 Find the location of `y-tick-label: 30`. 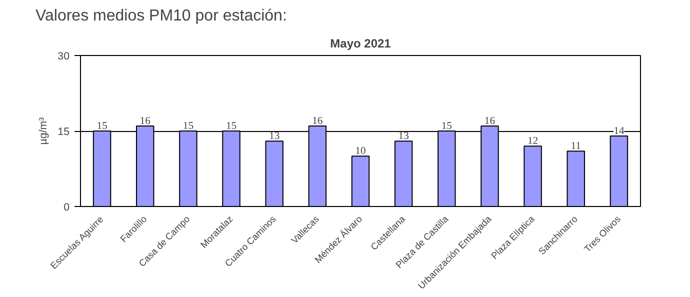

y-tick-label: 30 is located at coordinates (64, 56).